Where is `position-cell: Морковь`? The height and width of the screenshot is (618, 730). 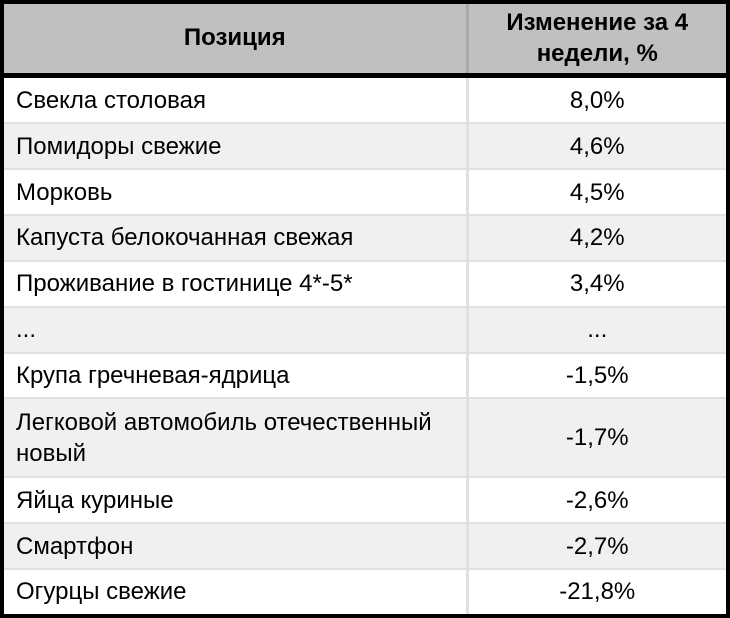 position-cell: Морковь is located at coordinates (235, 192).